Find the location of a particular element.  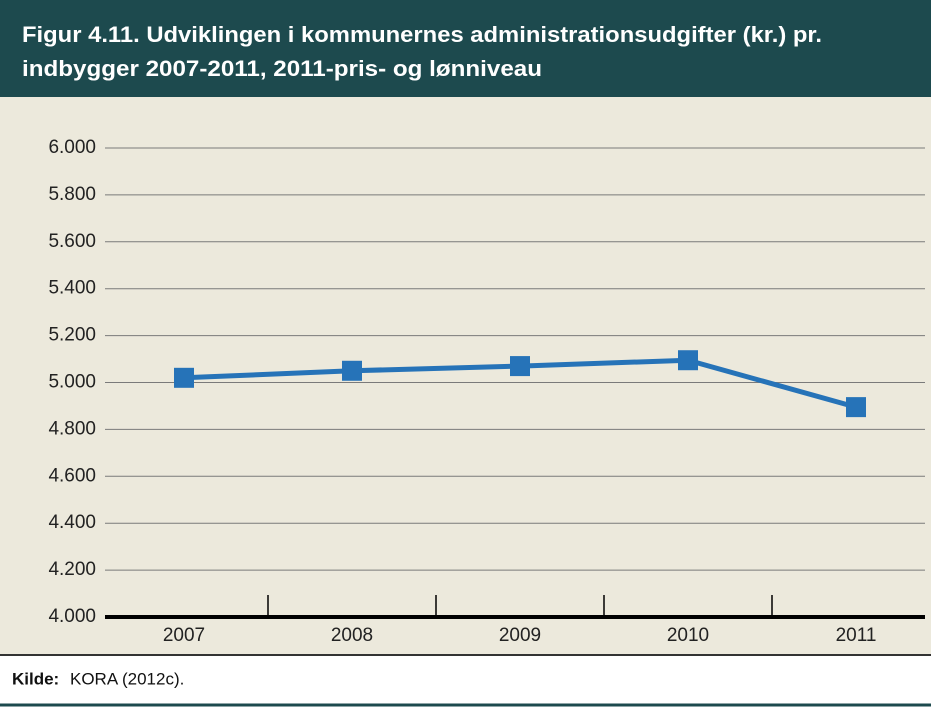

source-label: Kilde: is located at coordinates (35, 678).